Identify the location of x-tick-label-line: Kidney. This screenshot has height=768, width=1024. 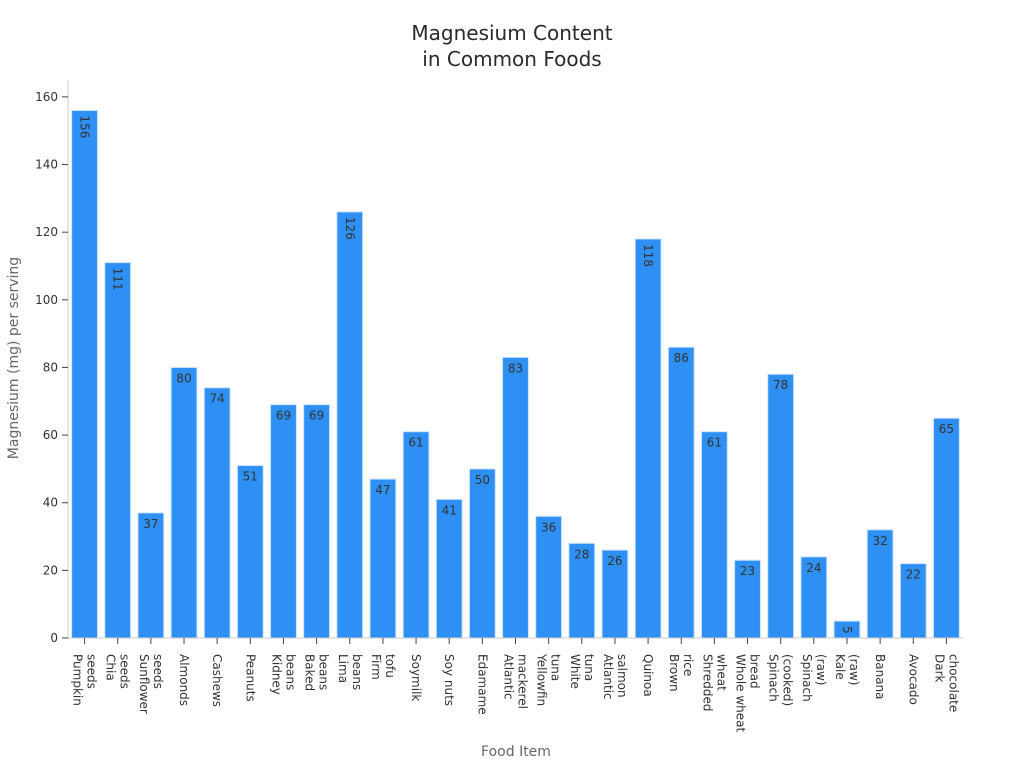
(276, 674).